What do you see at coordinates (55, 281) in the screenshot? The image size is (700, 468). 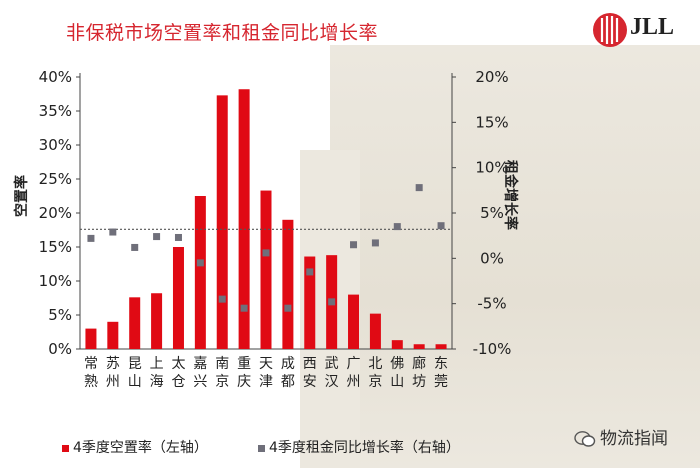 I see `left-tick-label: 10%` at bounding box center [55, 281].